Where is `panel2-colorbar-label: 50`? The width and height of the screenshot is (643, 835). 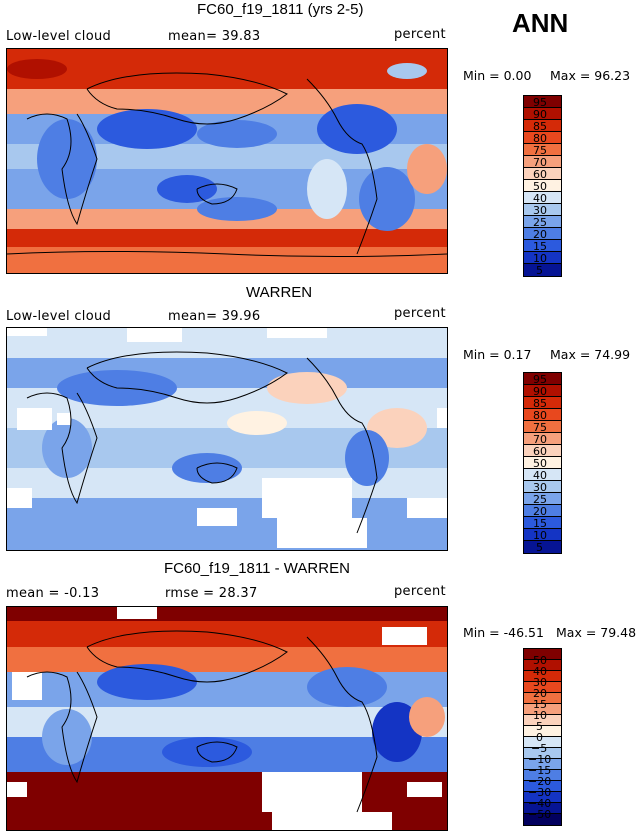
panel2-colorbar-label: 50 is located at coordinates (540, 463).